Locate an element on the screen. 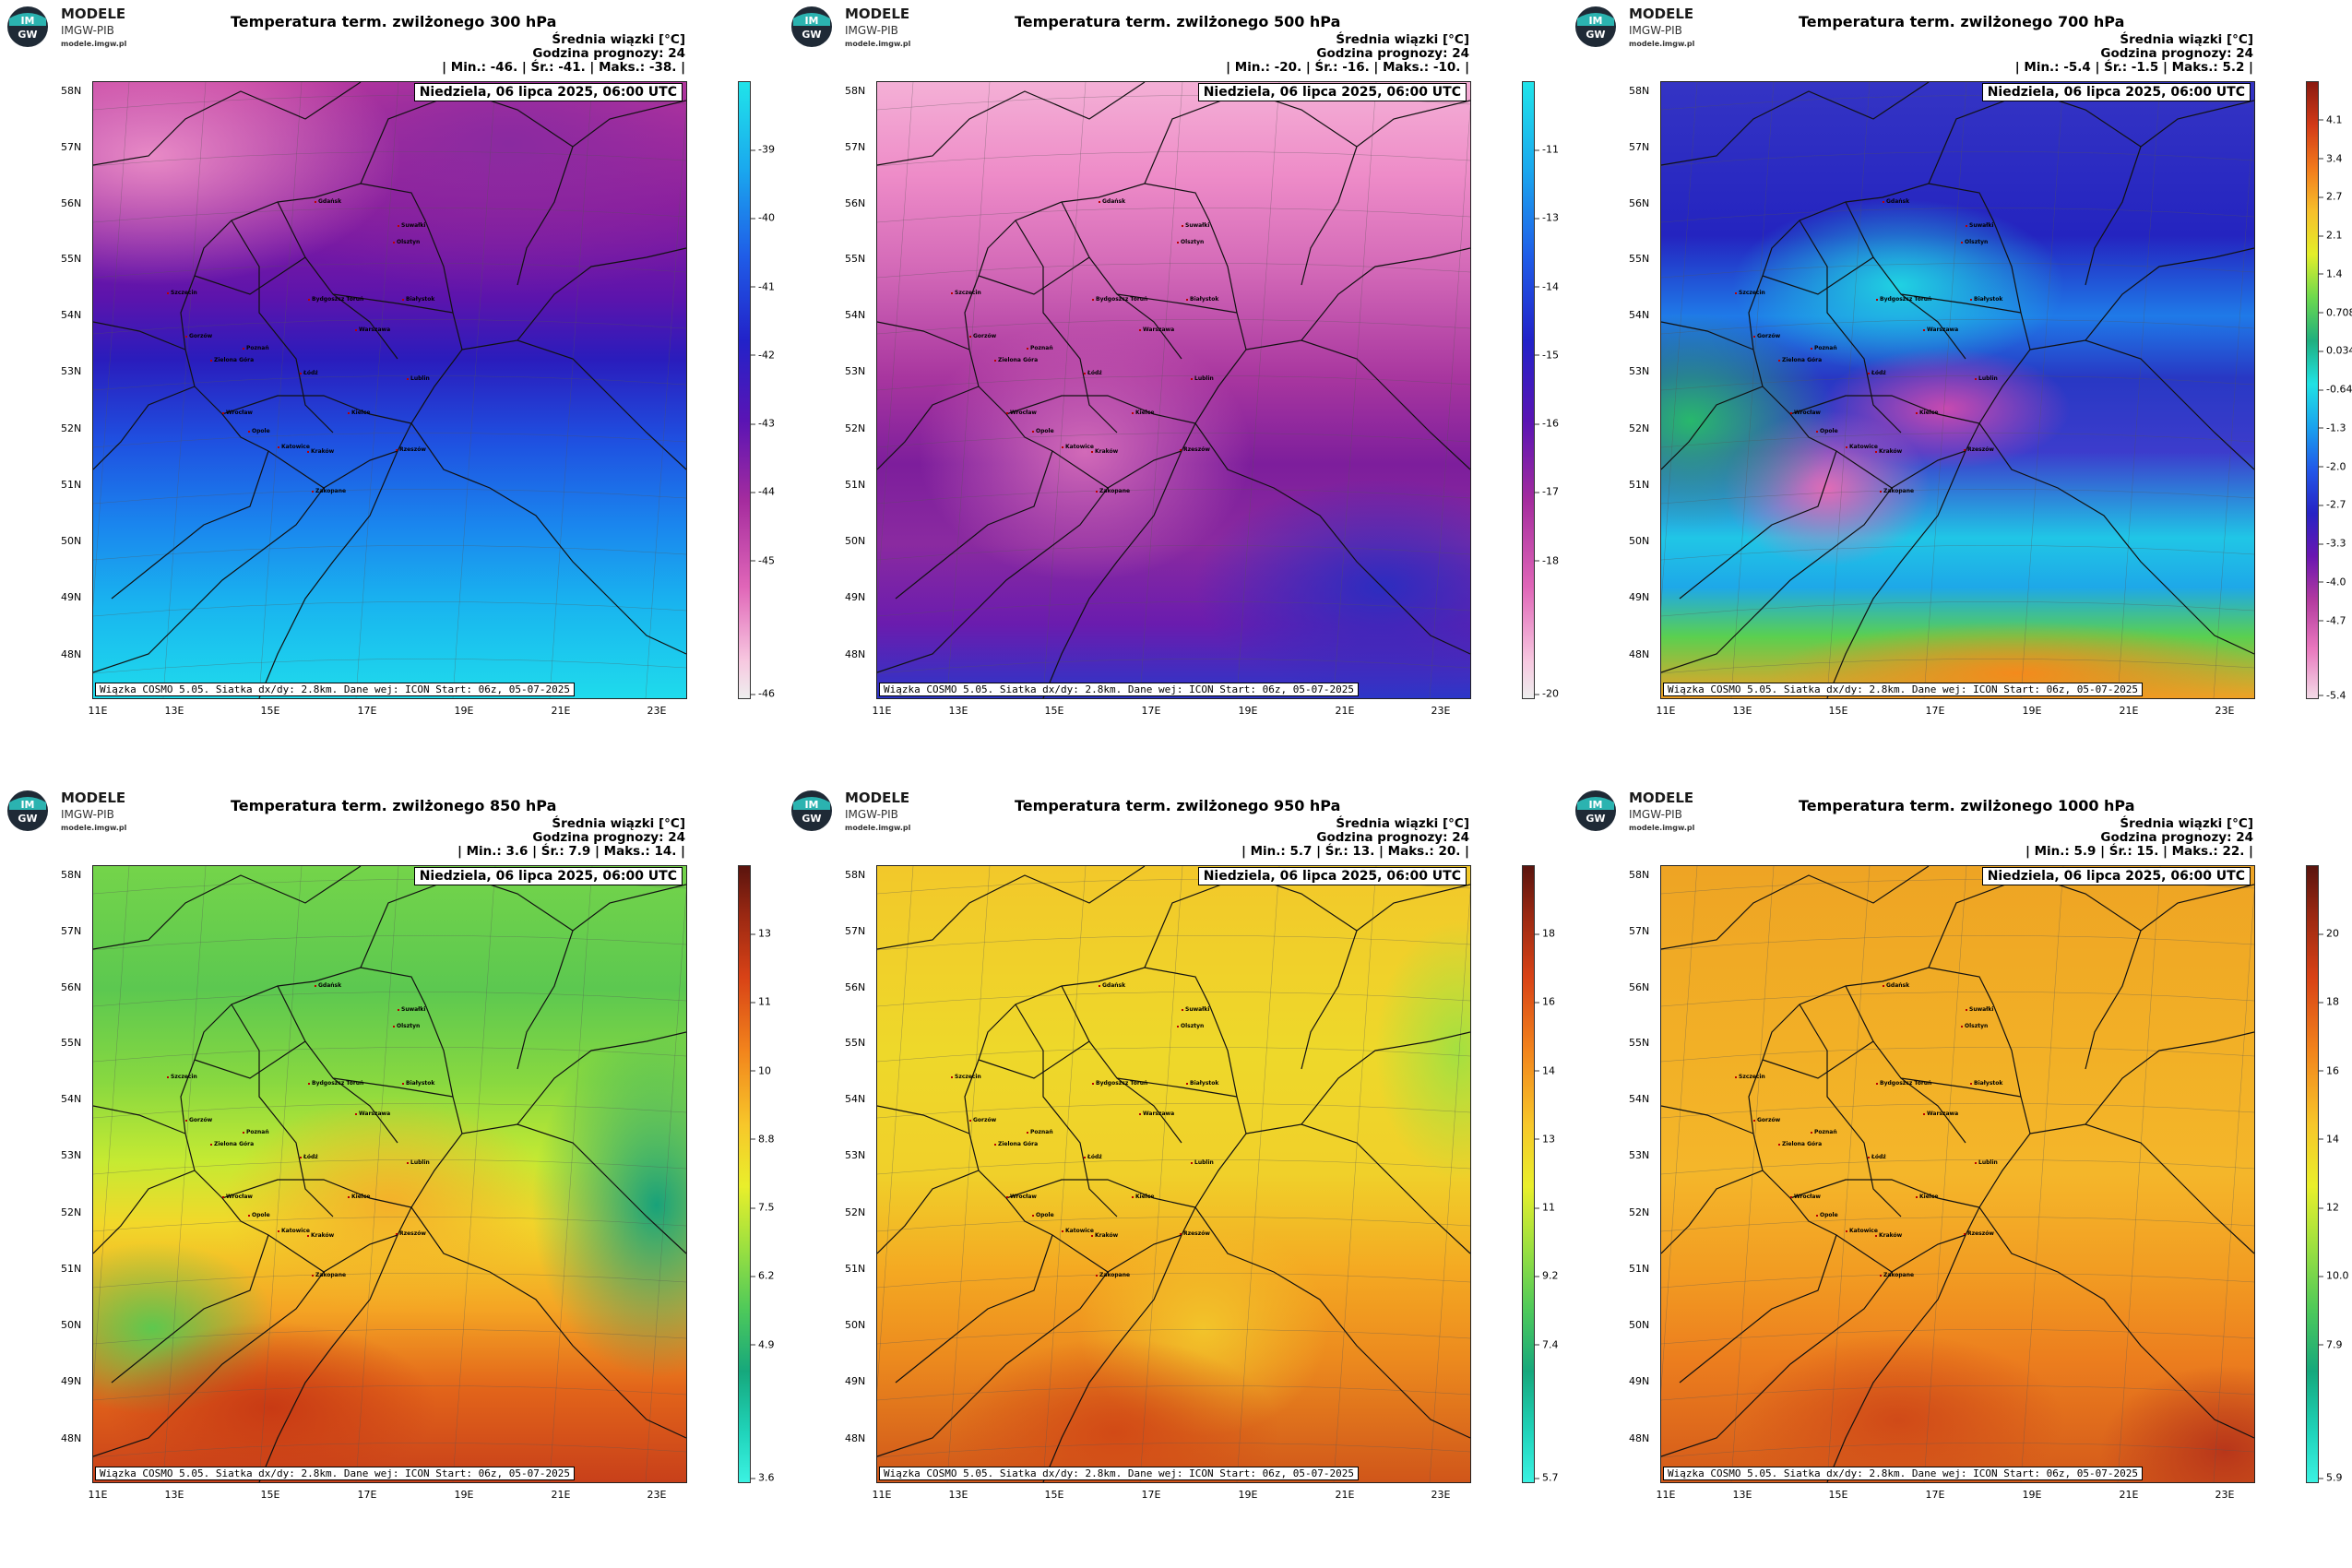 This screenshot has width=2352, height=1568. latitude-label: 55N is located at coordinates (855, 1043).